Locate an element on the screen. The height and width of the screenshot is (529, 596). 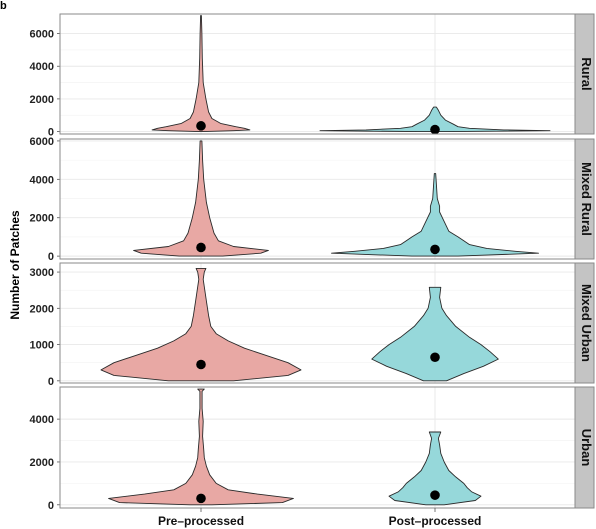
facet-strip-label: Mixed Urban is located at coordinates (586, 323).